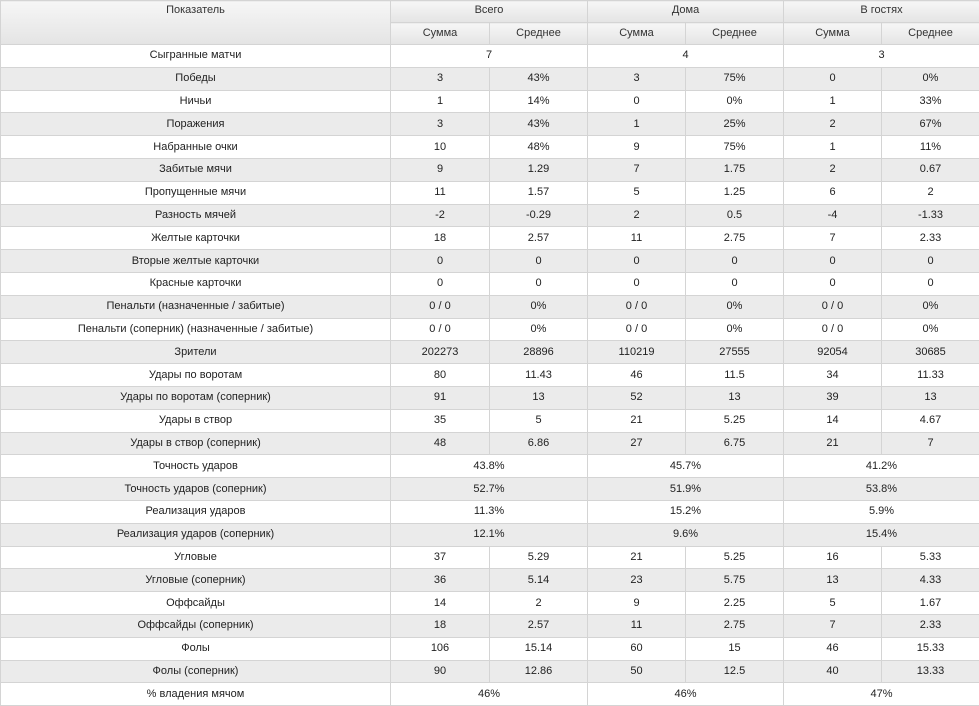  Describe the element at coordinates (539, 397) in the screenshot. I see `average-cell: 13` at that location.